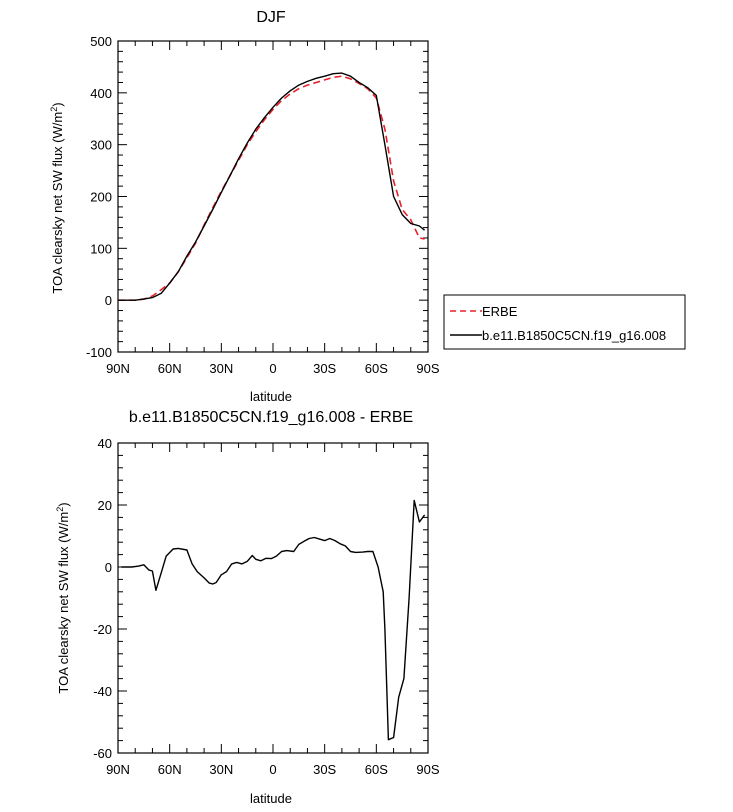 The width and height of the screenshot is (733, 812). I want to click on bottom-y-axis-label-sup: 2, so click(60, 509).